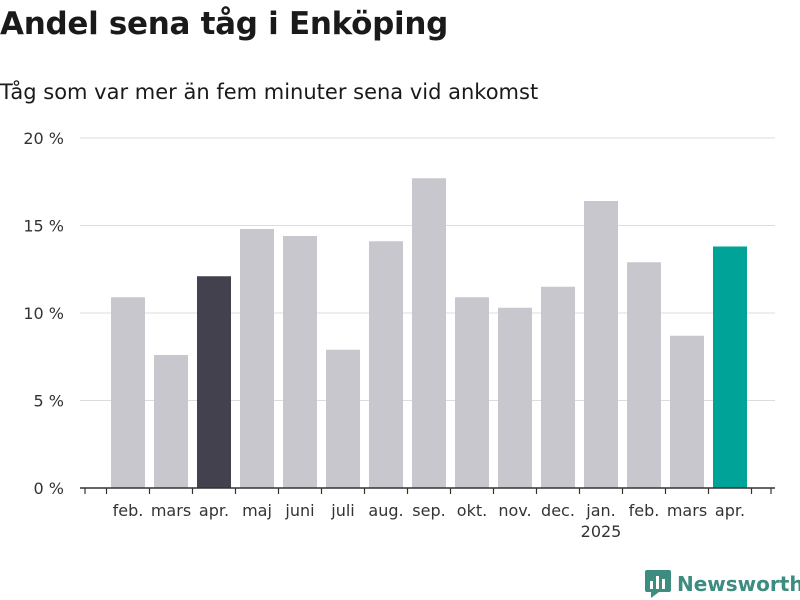 Image resolution: width=800 pixels, height=600 pixels. What do you see at coordinates (738, 584) in the screenshot?
I see `brand-name: Newsworthy` at bounding box center [738, 584].